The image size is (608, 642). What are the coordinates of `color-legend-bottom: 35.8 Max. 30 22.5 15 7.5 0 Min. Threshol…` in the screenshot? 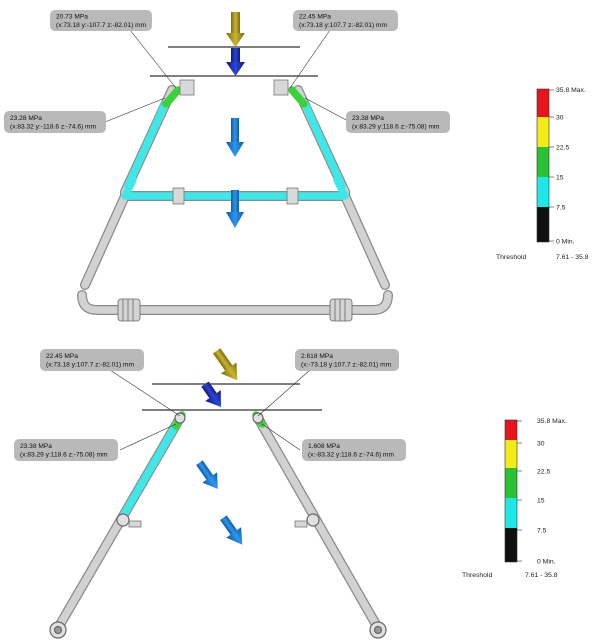 It's located at (514, 498).